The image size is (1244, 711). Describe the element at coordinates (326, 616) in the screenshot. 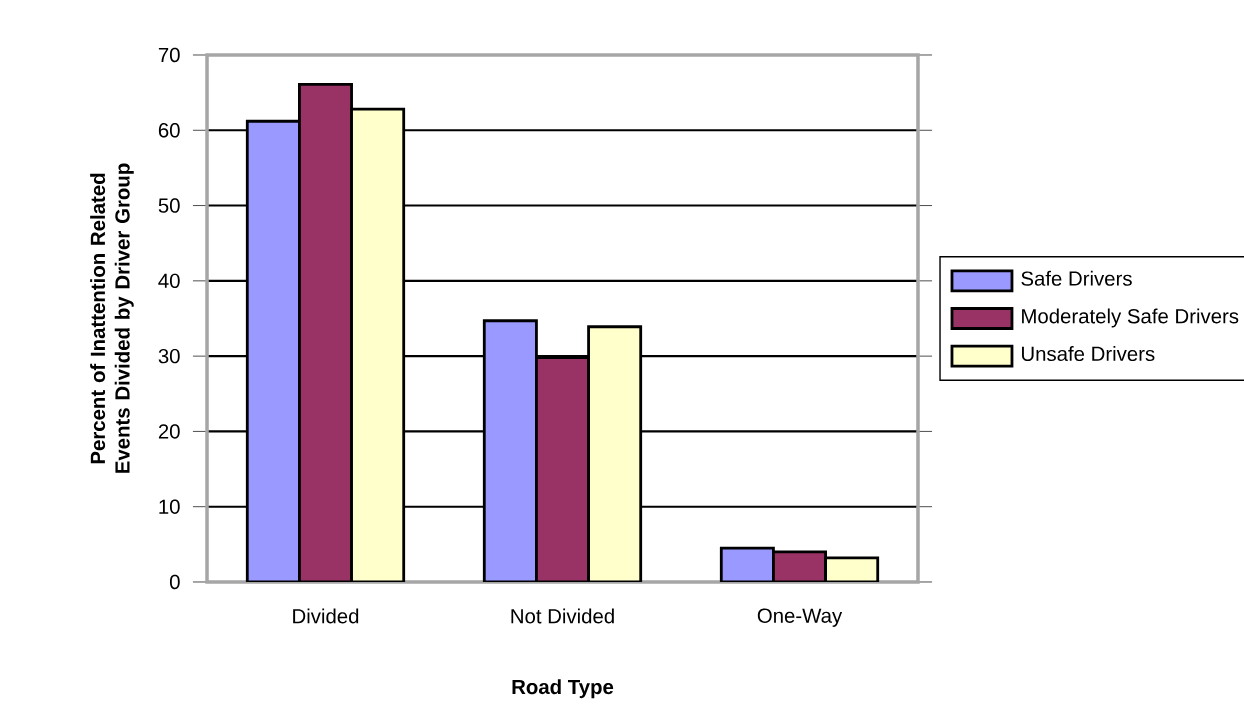

I see `x-tick-label: Divided` at that location.